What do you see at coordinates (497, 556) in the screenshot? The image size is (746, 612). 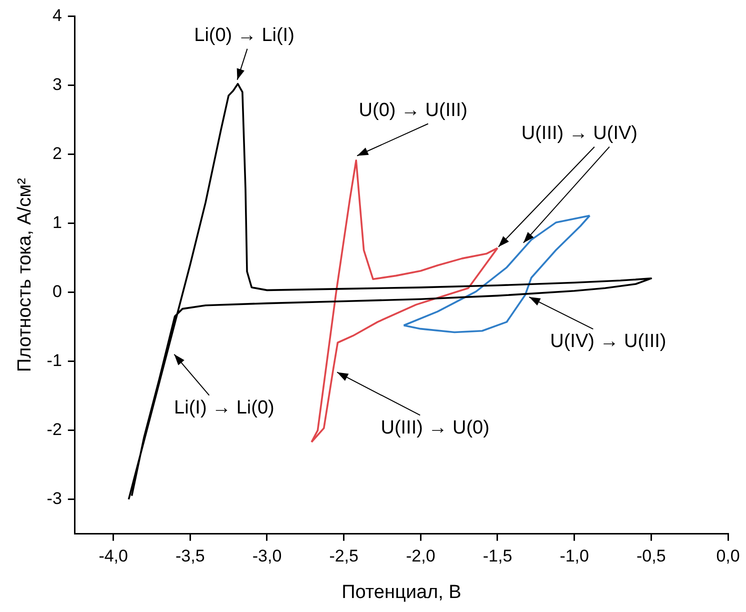 I see `x-tick-label: -1,5` at bounding box center [497, 556].